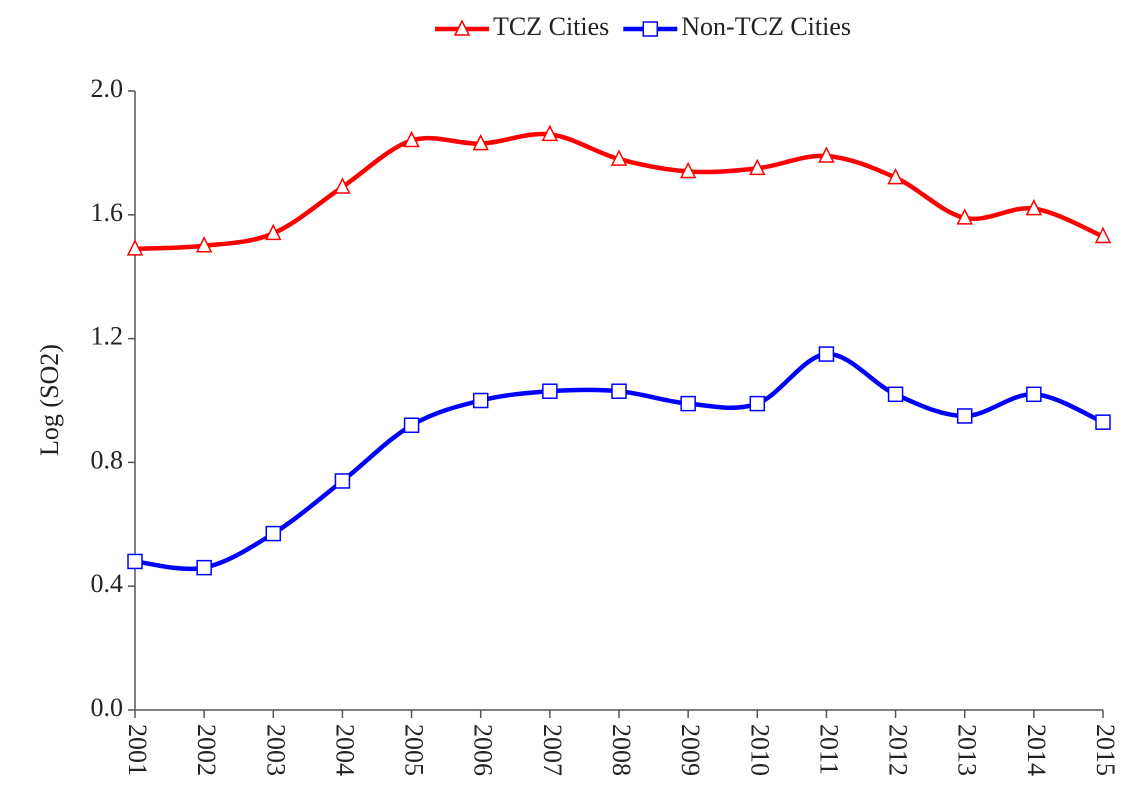 The image size is (1124, 799). I want to click on x-tick-label: 2012, so click(898, 750).